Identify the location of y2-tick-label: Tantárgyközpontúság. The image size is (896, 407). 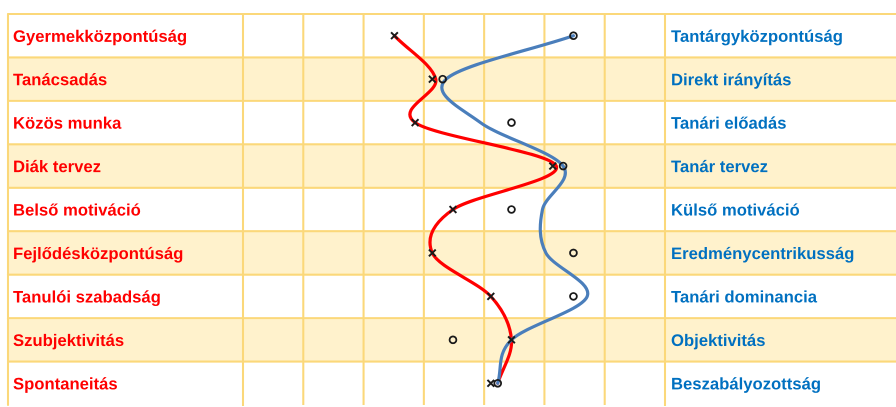
(756, 38).